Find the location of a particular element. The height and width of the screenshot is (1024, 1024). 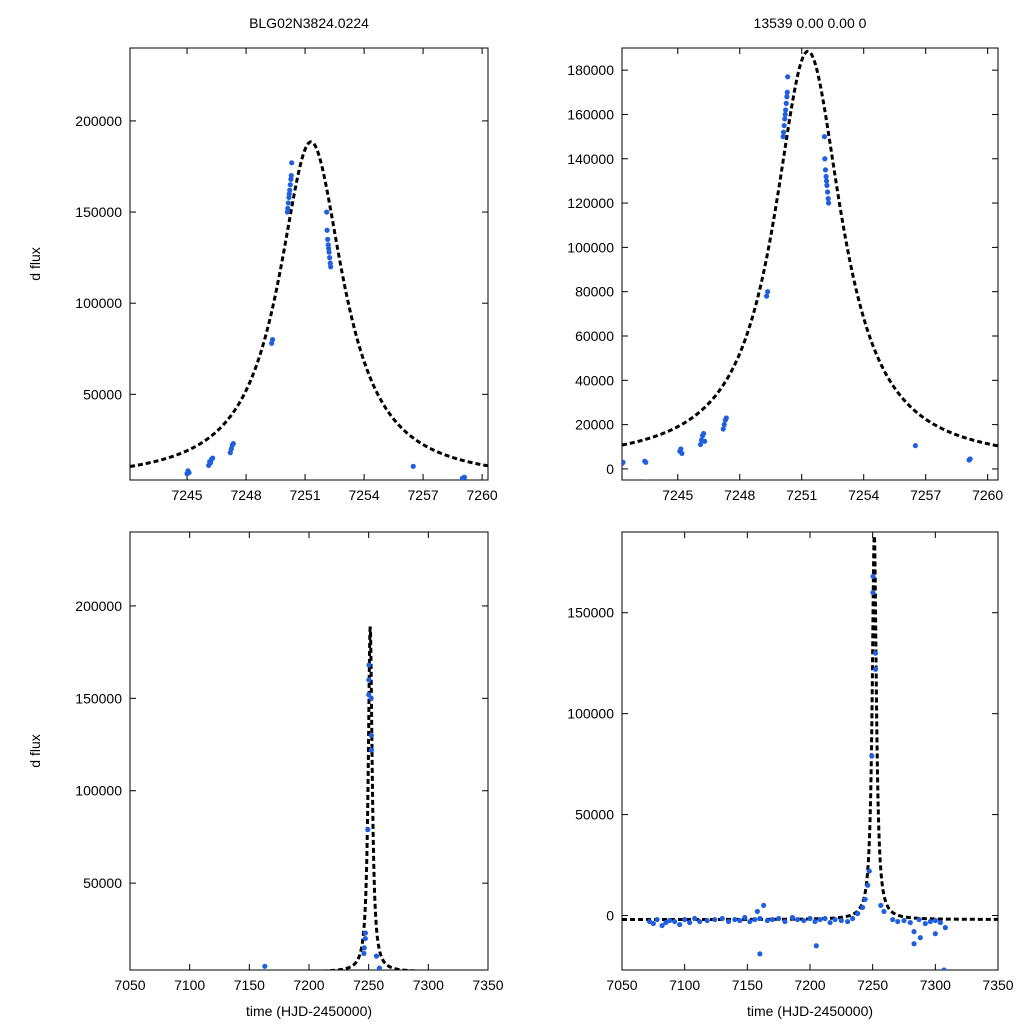

y-tick-label: 120000 is located at coordinates (590, 203).